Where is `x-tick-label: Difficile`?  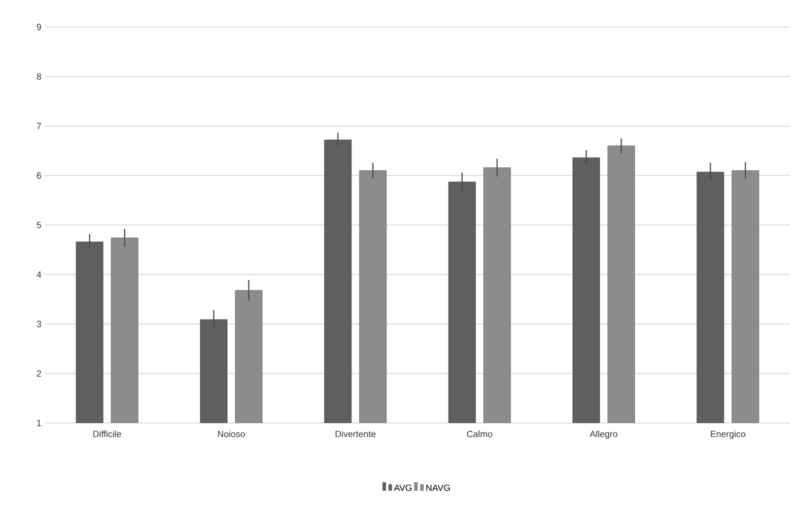
x-tick-label: Difficile is located at coordinates (107, 434).